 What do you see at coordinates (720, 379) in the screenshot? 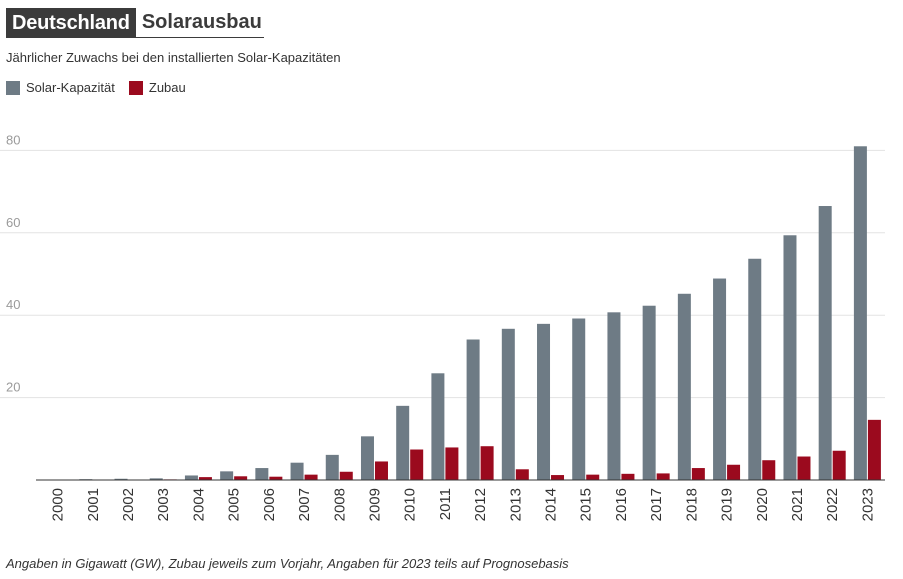
I see `bar-capacity-2019` at bounding box center [720, 379].